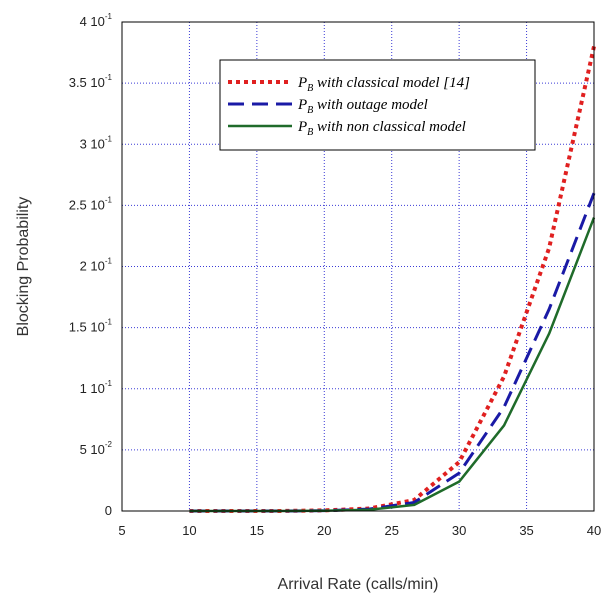  Describe the element at coordinates (381, 128) in the screenshot. I see `legend-label-3: PB with non classical model` at that location.